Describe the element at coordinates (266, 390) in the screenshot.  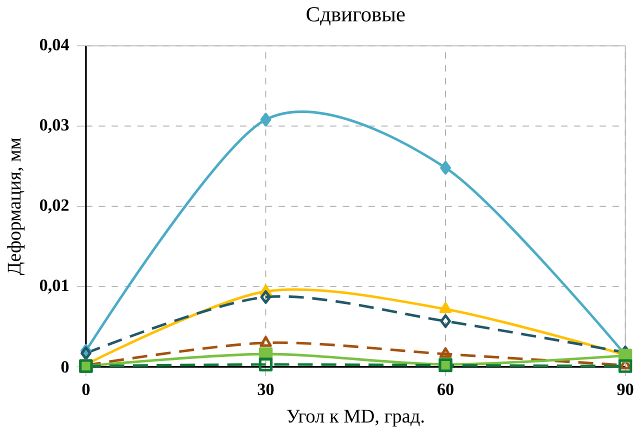
I see `x-tick-label: 30` at that location.